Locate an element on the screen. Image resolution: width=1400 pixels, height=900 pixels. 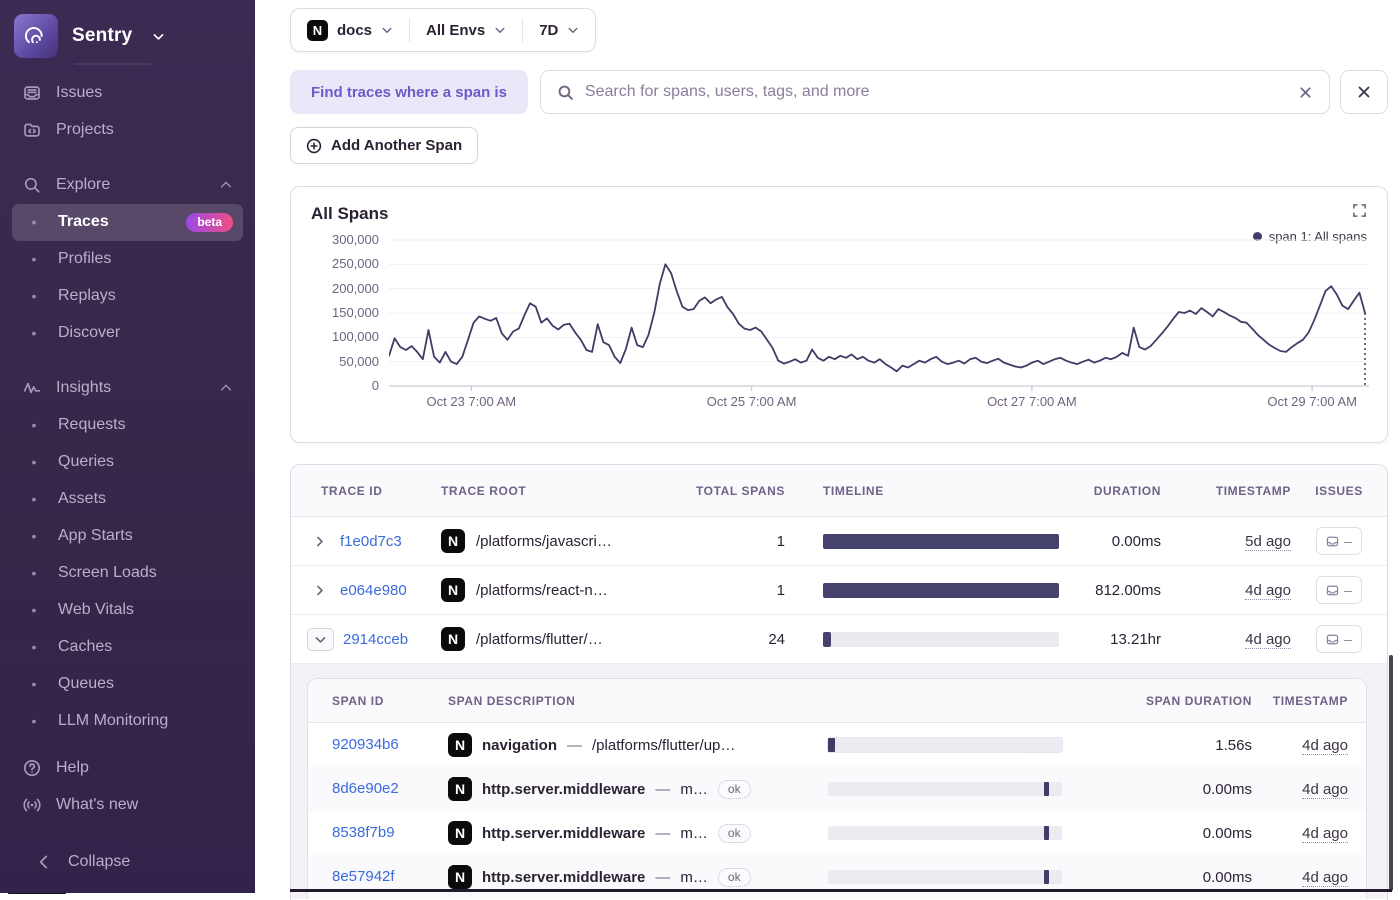
collapse-button: Collapse is located at coordinates (127, 862).